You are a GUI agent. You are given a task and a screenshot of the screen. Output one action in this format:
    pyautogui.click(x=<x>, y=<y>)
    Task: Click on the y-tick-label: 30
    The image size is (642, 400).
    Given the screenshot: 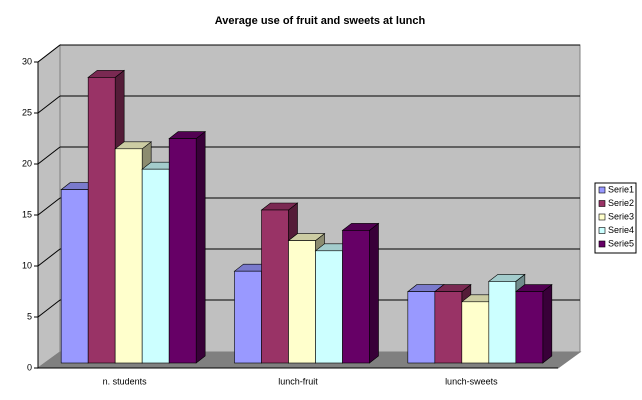 What is the action you would take?
    pyautogui.click(x=27, y=61)
    